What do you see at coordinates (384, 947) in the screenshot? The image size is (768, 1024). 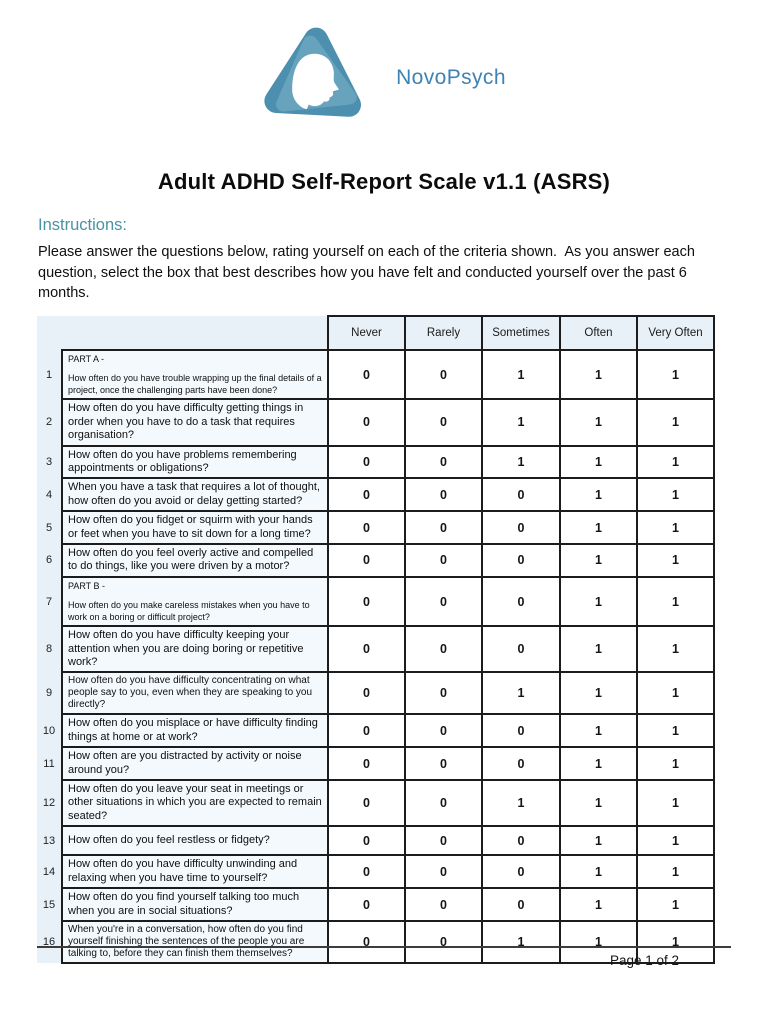 I see `footer-divider` at bounding box center [384, 947].